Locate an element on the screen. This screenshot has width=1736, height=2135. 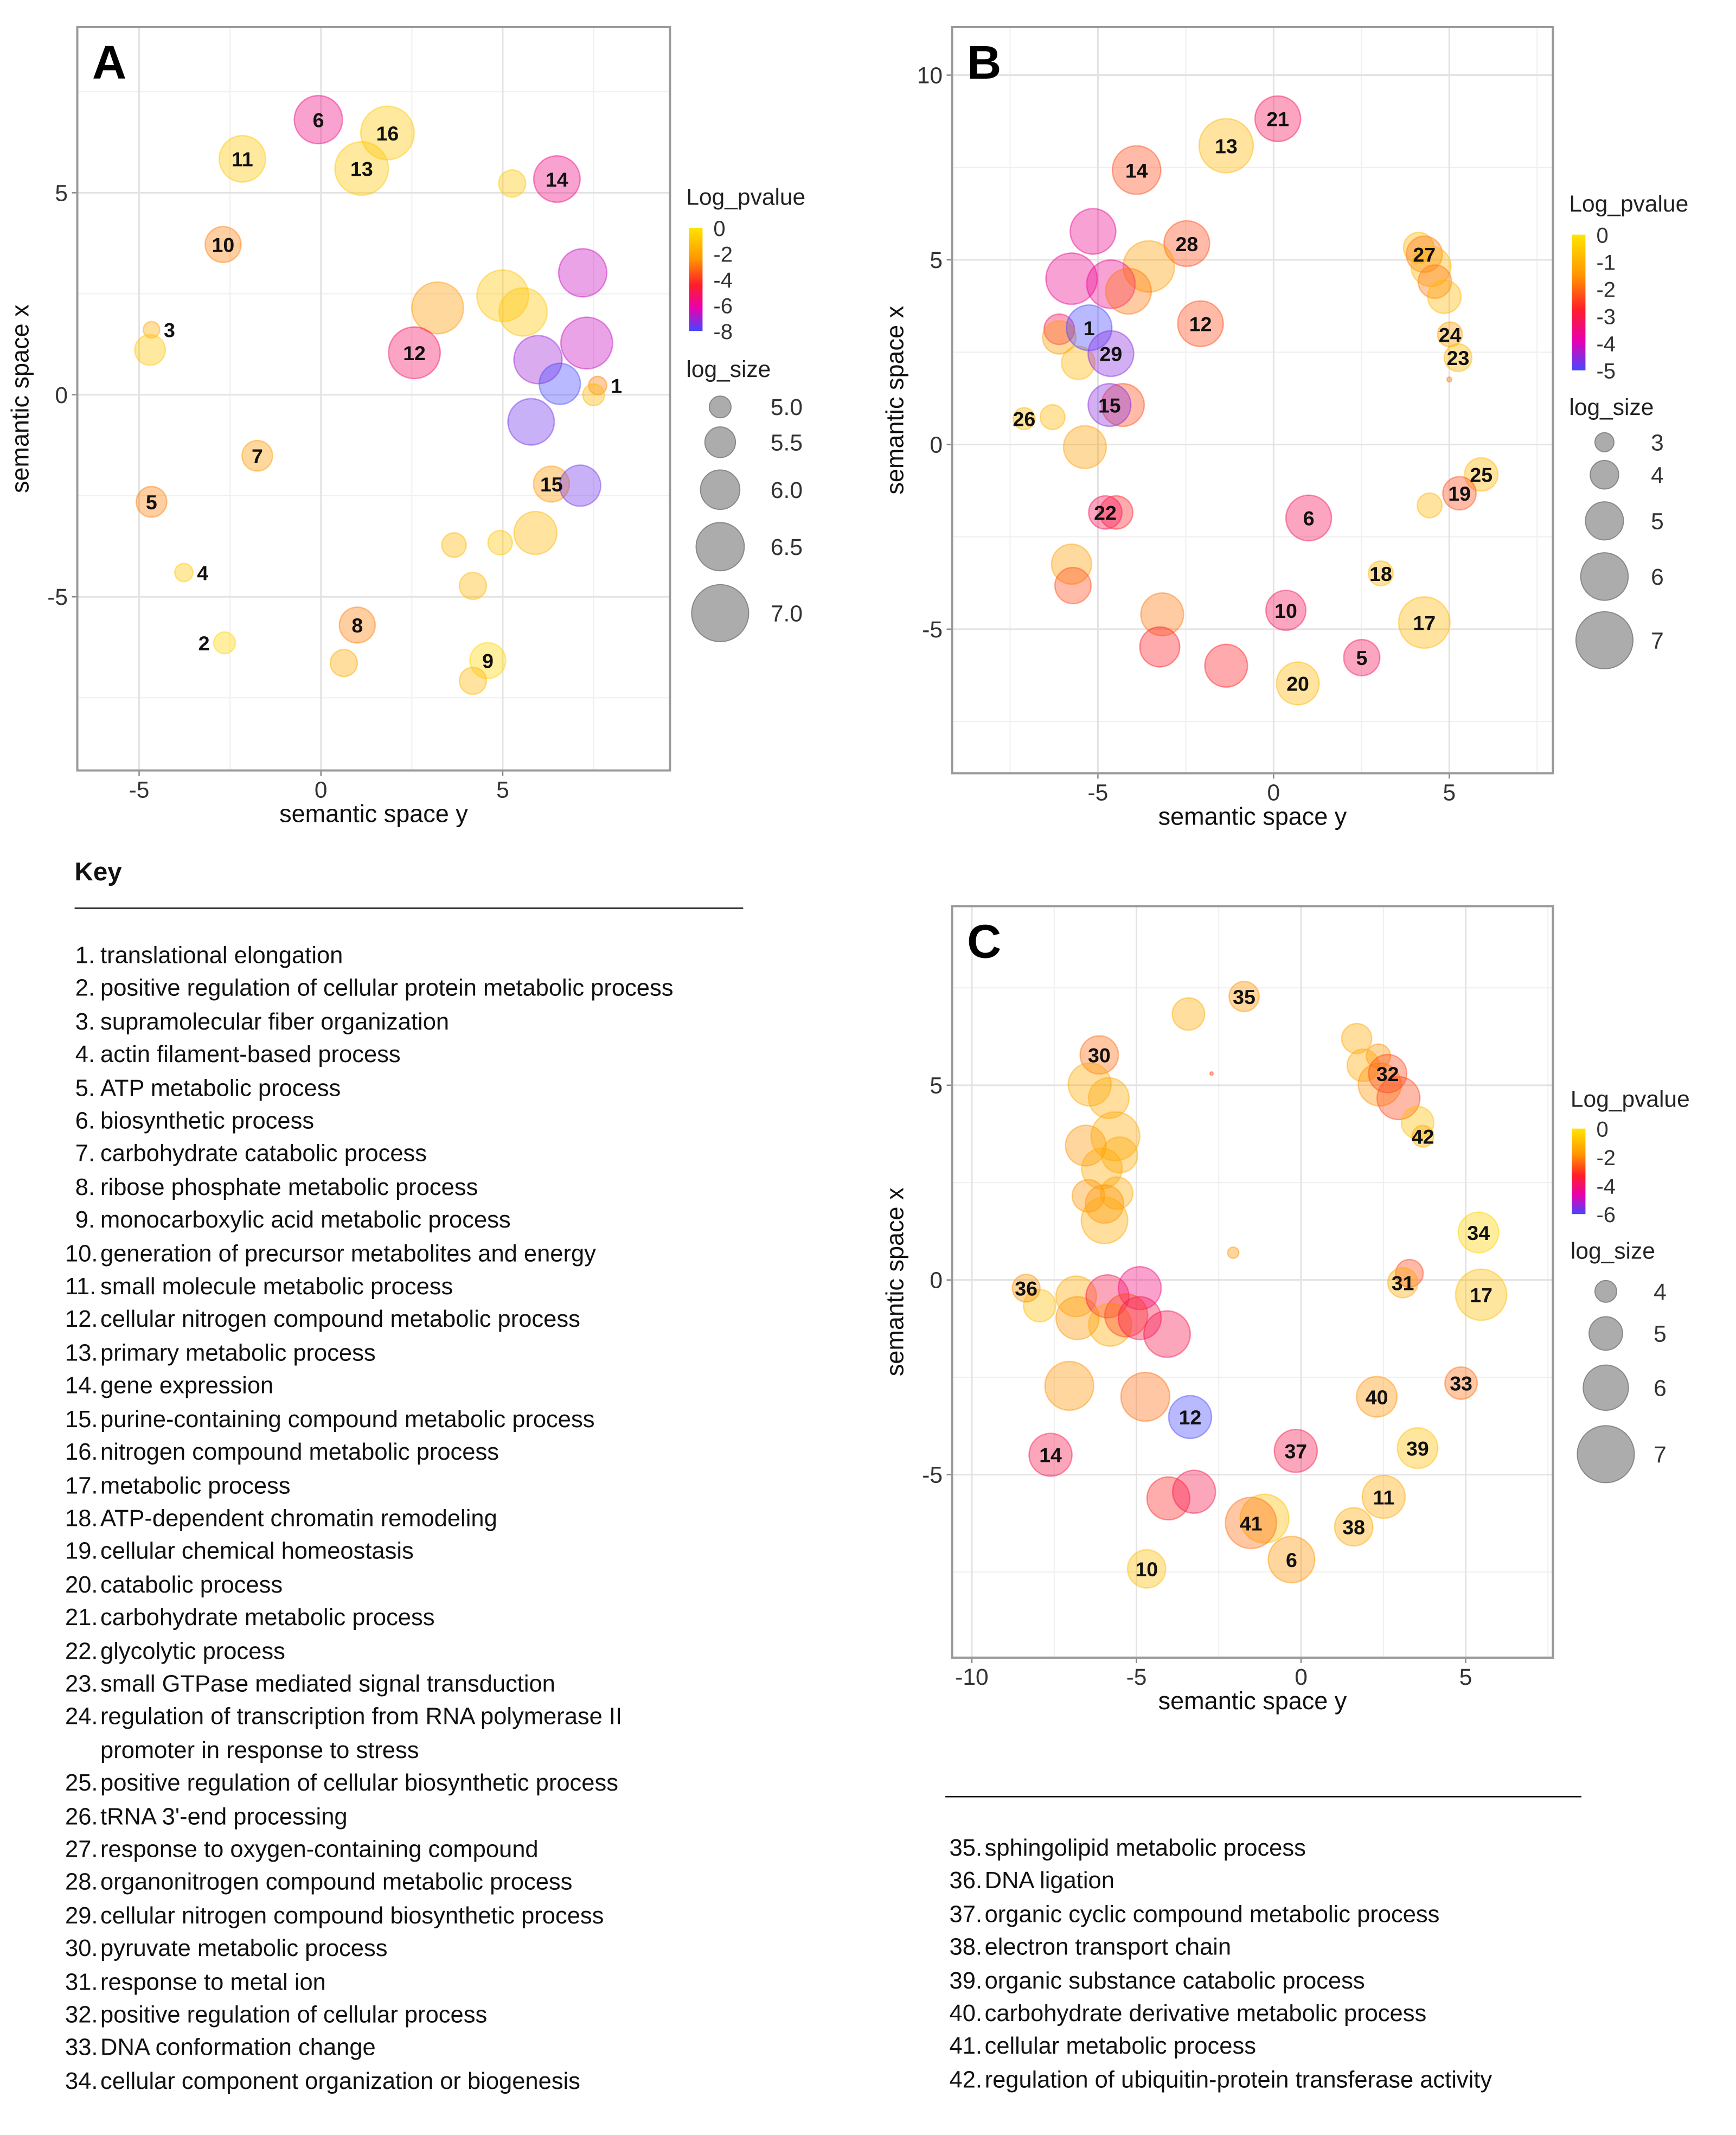
key-item: 18. ATP-dependent chromatin remodeling is located at coordinates (383, 1518).